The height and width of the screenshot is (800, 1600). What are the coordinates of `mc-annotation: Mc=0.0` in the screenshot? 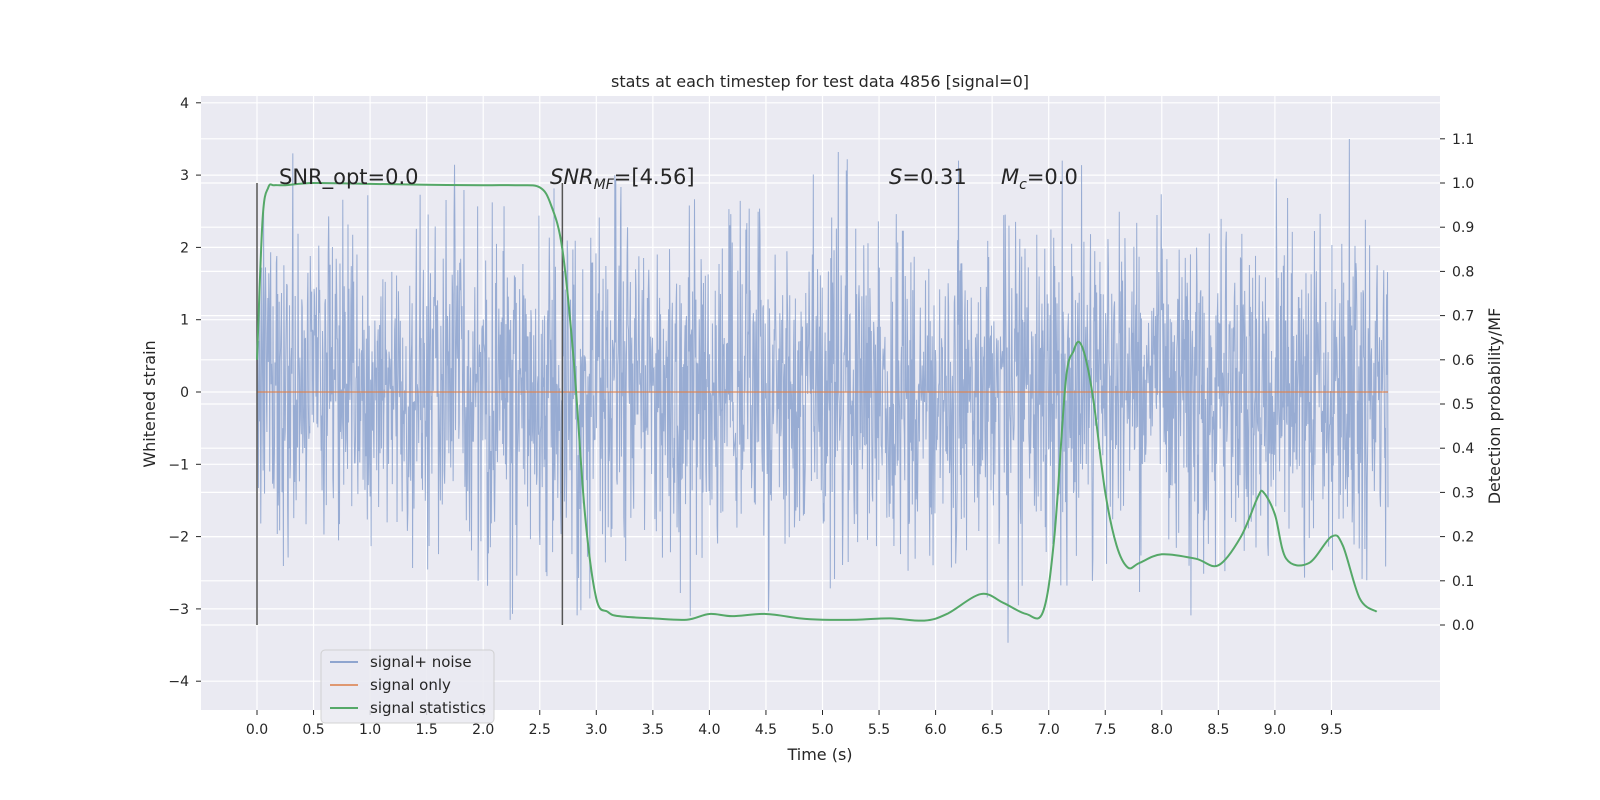 It's located at (1039, 179).